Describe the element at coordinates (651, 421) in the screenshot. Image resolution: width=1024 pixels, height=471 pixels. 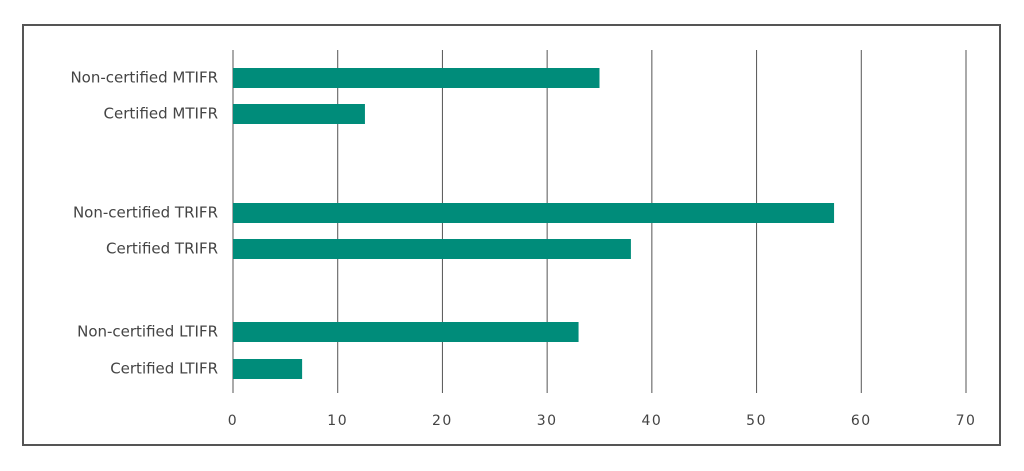
I see `x-tick-label: 40` at that location.